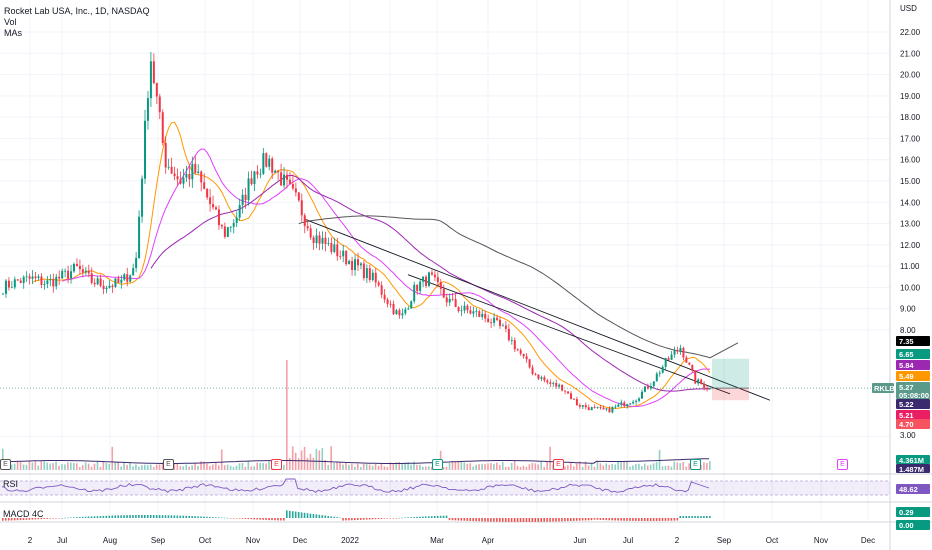 The height and width of the screenshot is (550, 932). What do you see at coordinates (908, 489) in the screenshot?
I see `rsi-tag-text: 48.62` at bounding box center [908, 489].